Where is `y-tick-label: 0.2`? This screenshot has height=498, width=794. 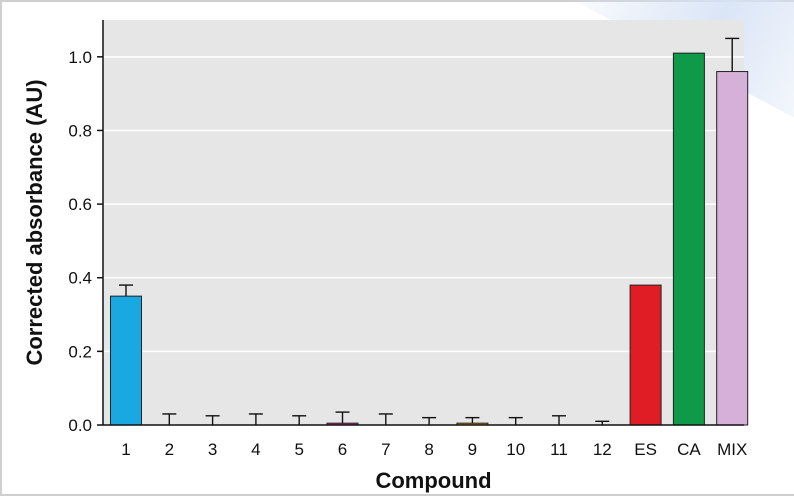 y-tick-label: 0.2 is located at coordinates (80, 351).